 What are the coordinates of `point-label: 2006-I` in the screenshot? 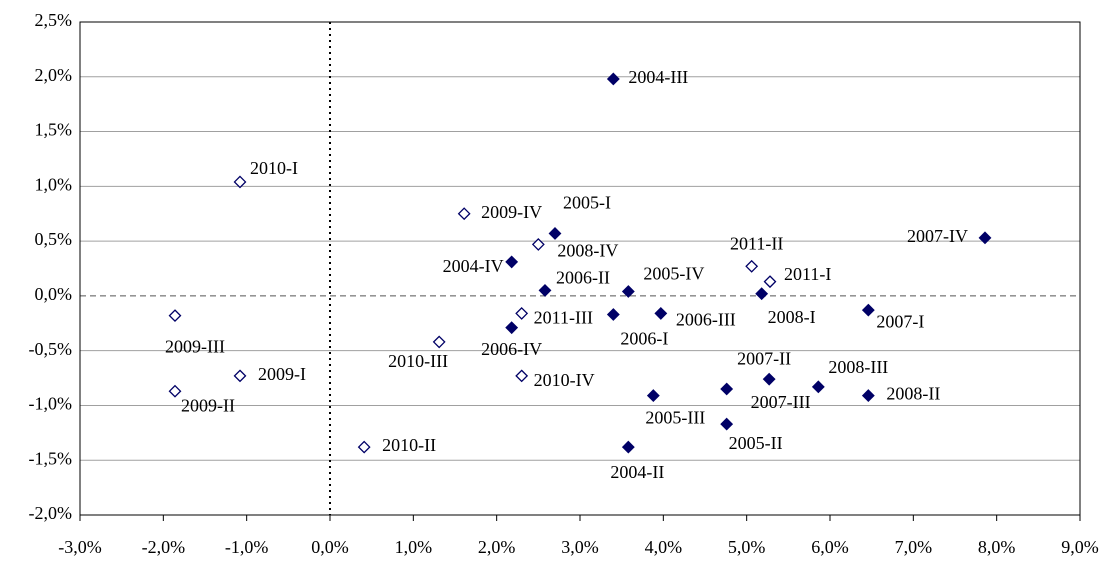 It's located at (644, 339).